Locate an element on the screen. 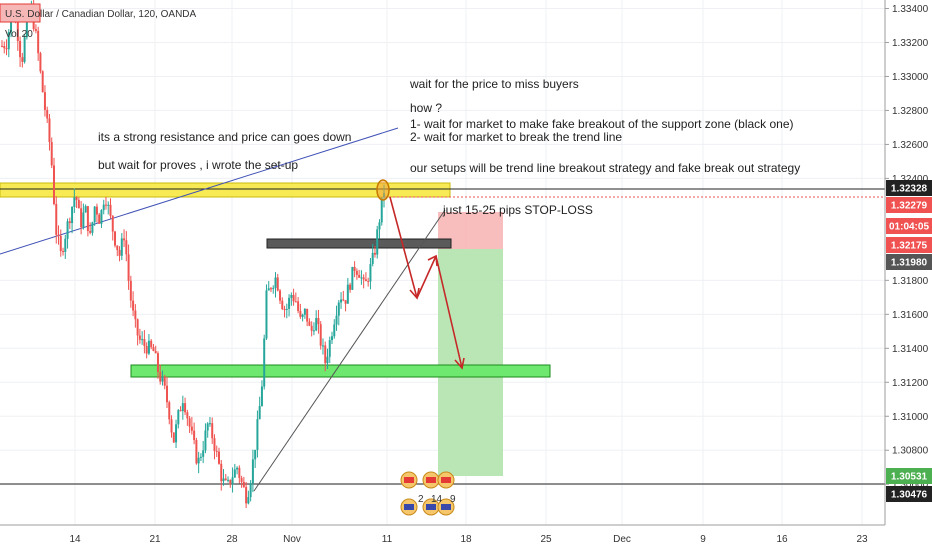  y-tick-label: 1.32600 is located at coordinates (910, 145).